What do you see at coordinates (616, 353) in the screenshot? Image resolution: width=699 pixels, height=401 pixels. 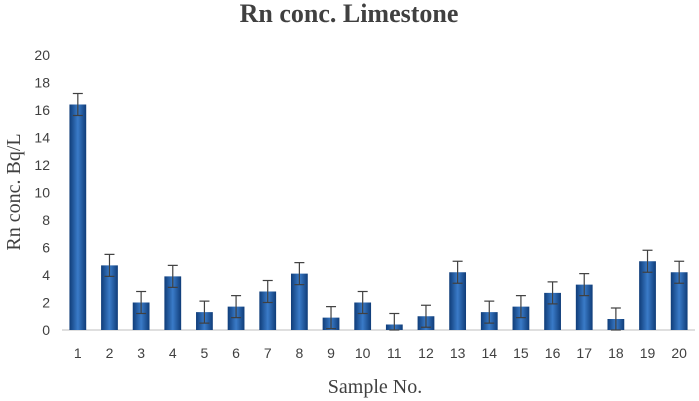 I see `x-tick-label: 18` at bounding box center [616, 353].